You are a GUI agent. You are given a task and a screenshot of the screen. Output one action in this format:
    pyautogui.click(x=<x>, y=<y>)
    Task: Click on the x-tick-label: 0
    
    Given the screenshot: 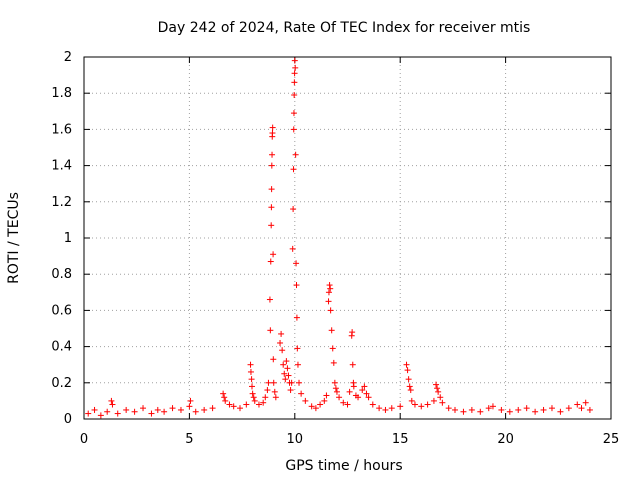 What is the action you would take?
    pyautogui.click(x=84, y=439)
    